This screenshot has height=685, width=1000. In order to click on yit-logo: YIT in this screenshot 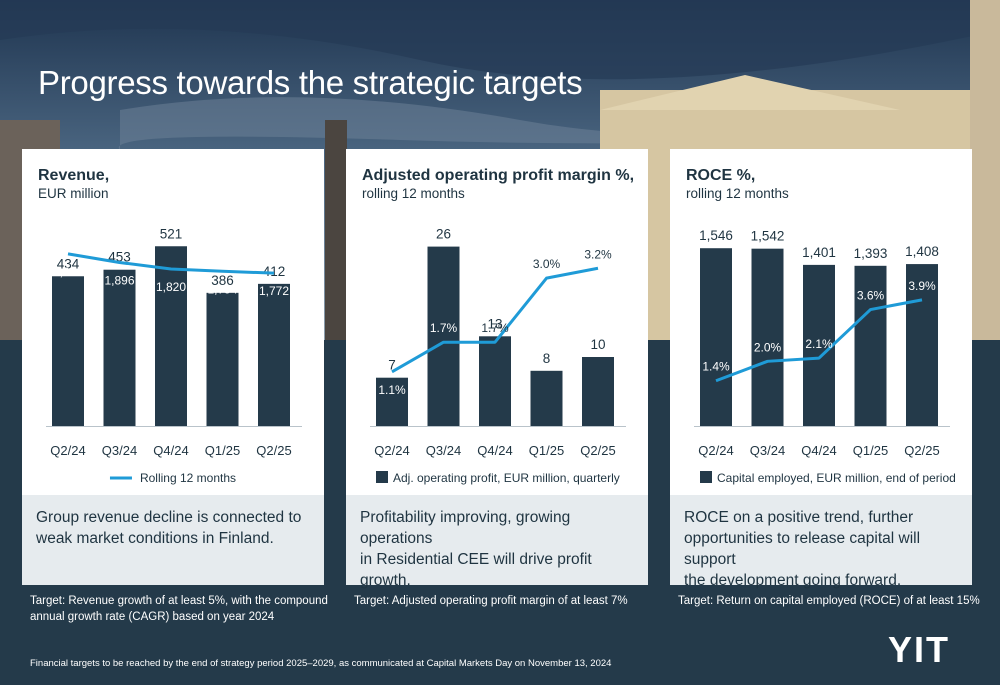, I will do `click(919, 649)`.